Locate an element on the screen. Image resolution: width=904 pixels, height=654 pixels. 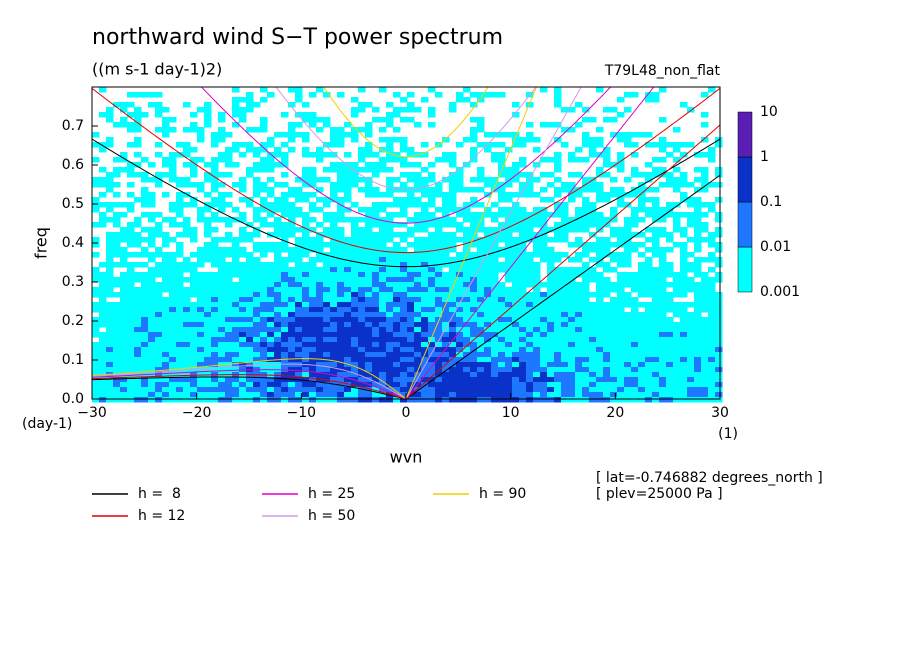
dispersion-curve is located at coordinates (406, 155).